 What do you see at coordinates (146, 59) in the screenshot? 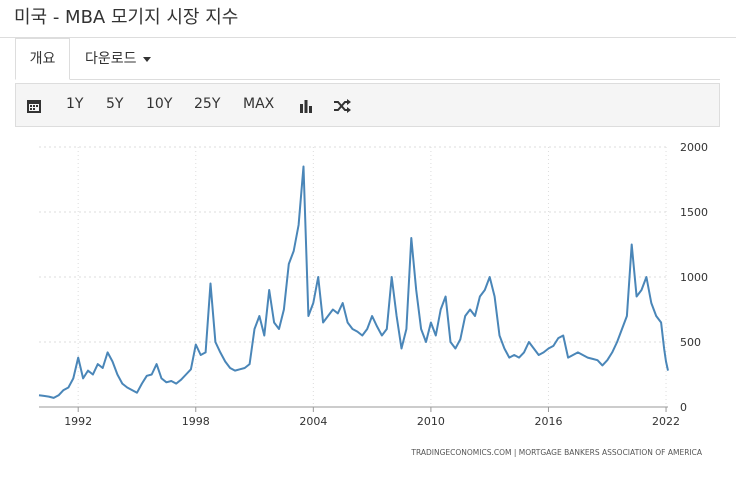
I see `caret` at bounding box center [146, 59].